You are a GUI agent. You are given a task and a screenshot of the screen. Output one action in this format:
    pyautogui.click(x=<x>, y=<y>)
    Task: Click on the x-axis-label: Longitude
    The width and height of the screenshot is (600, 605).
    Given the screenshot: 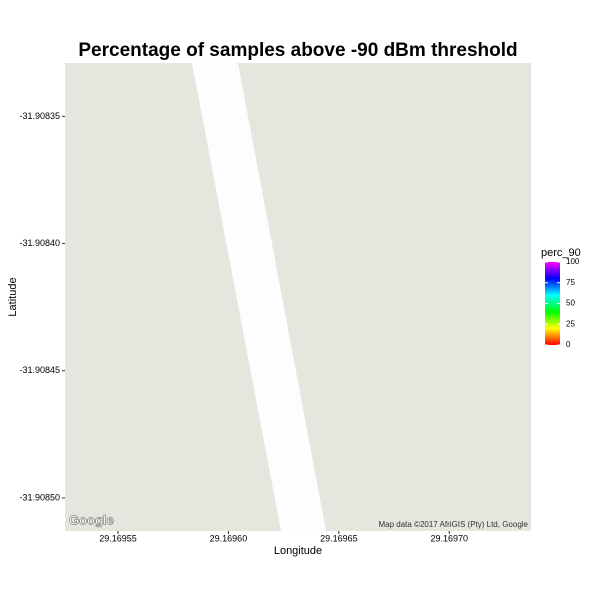 What is the action you would take?
    pyautogui.click(x=298, y=551)
    